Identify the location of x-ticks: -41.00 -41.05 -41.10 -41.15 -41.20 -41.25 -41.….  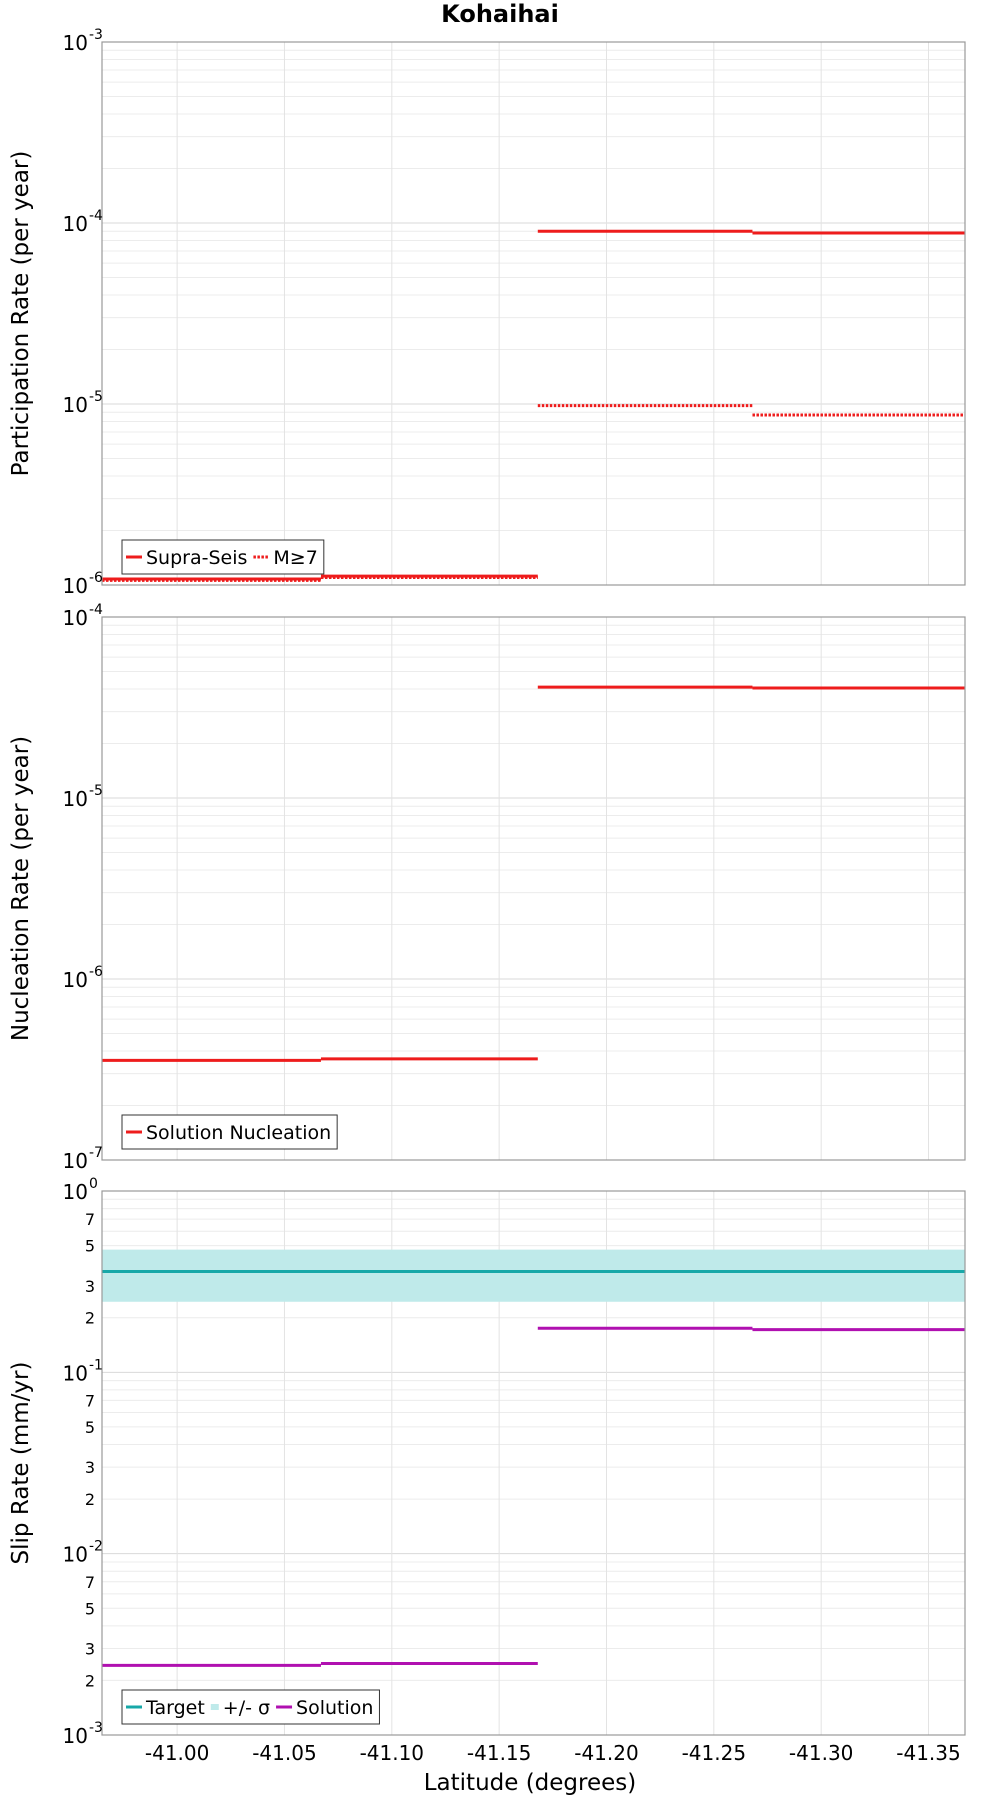
(553, 1753).